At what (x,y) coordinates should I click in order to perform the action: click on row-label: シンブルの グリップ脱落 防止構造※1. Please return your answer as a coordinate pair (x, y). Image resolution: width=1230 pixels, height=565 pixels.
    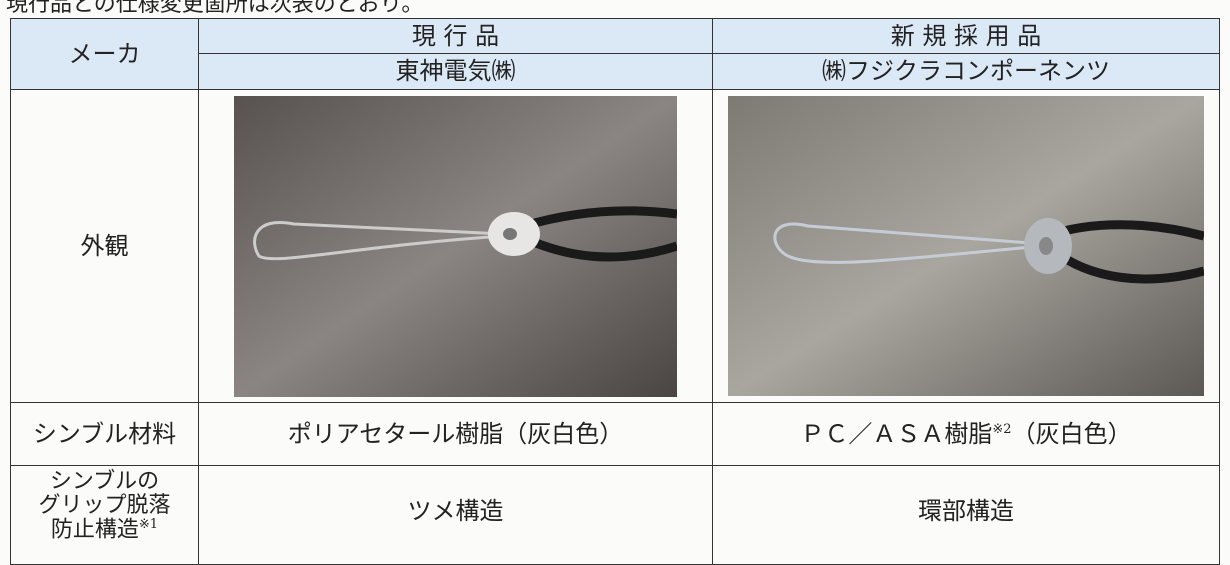
    Looking at the image, I should click on (104, 515).